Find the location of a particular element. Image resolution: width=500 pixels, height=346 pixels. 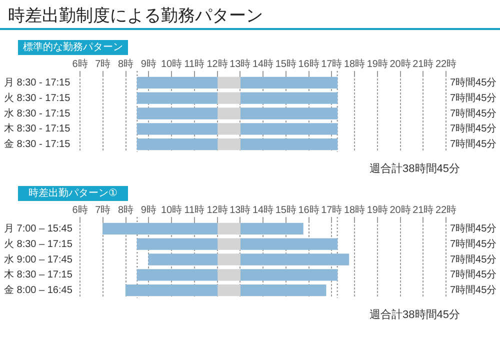

y-tick-label: 木 8:30 – 17:15 is located at coordinates (38, 274).